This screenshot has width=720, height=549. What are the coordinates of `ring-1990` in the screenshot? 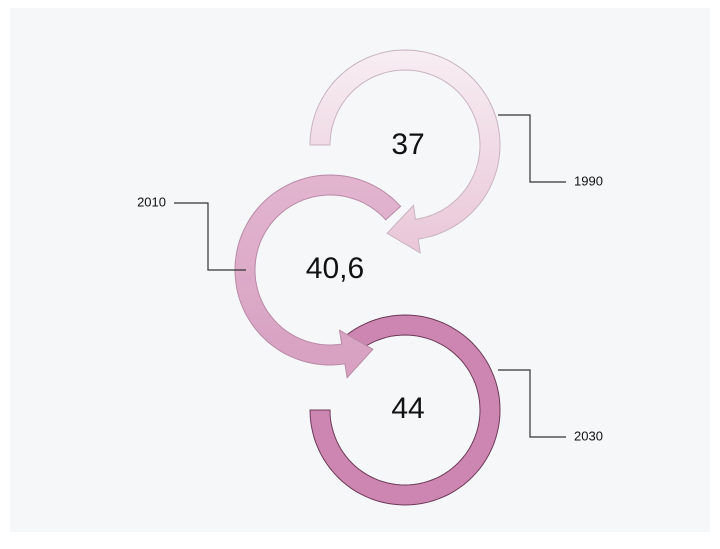 It's located at (405, 151).